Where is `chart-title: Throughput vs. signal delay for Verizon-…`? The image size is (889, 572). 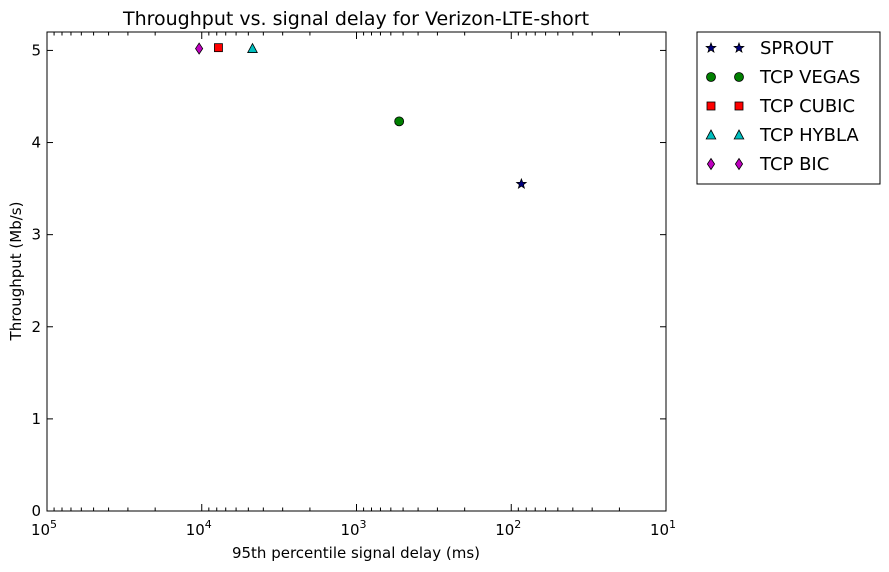 chart-title: Throughput vs. signal delay for Verizon-… is located at coordinates (355, 19).